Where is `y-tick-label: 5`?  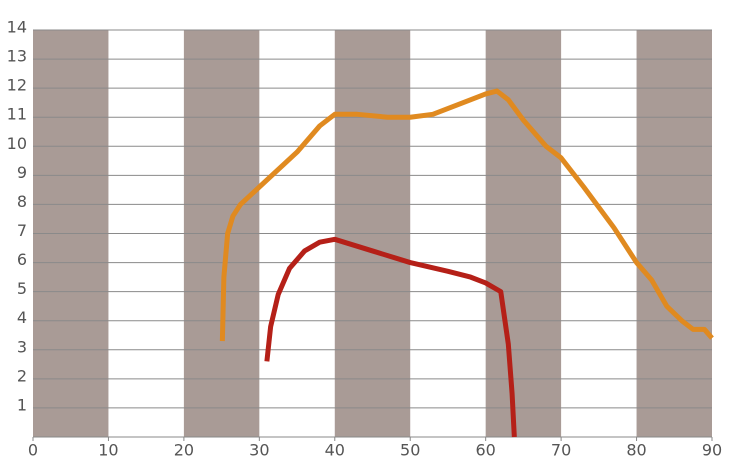 y-tick-label: 5 is located at coordinates (22, 288).